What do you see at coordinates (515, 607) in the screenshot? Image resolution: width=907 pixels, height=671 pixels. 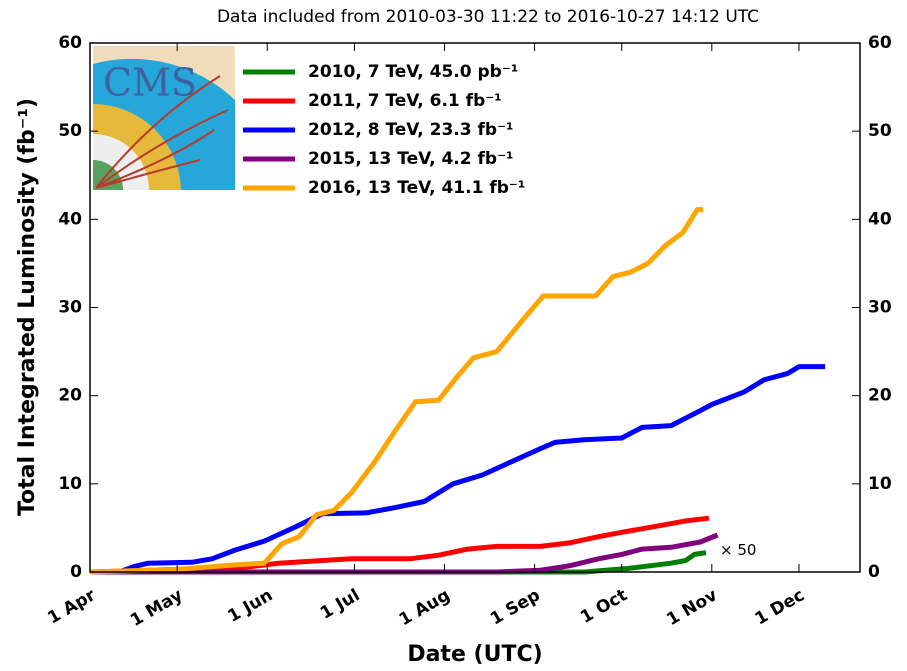 I see `x-tick-label: 1 Sep` at bounding box center [515, 607].